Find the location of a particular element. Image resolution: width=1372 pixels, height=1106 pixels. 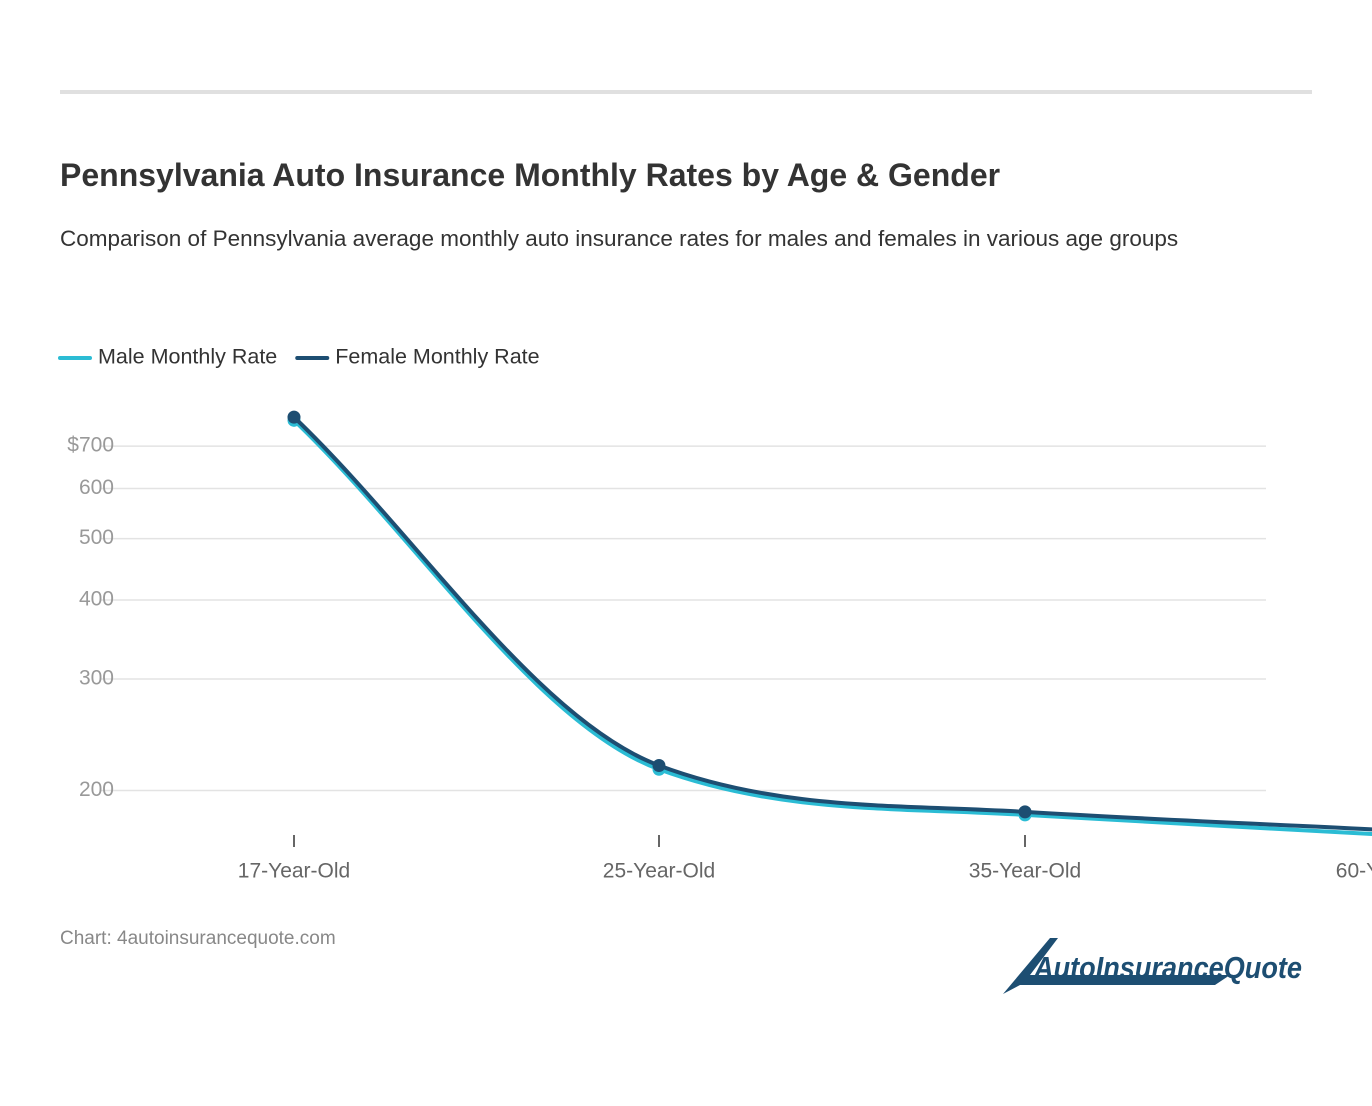

y-tick-label: 600 is located at coordinates (96, 487).